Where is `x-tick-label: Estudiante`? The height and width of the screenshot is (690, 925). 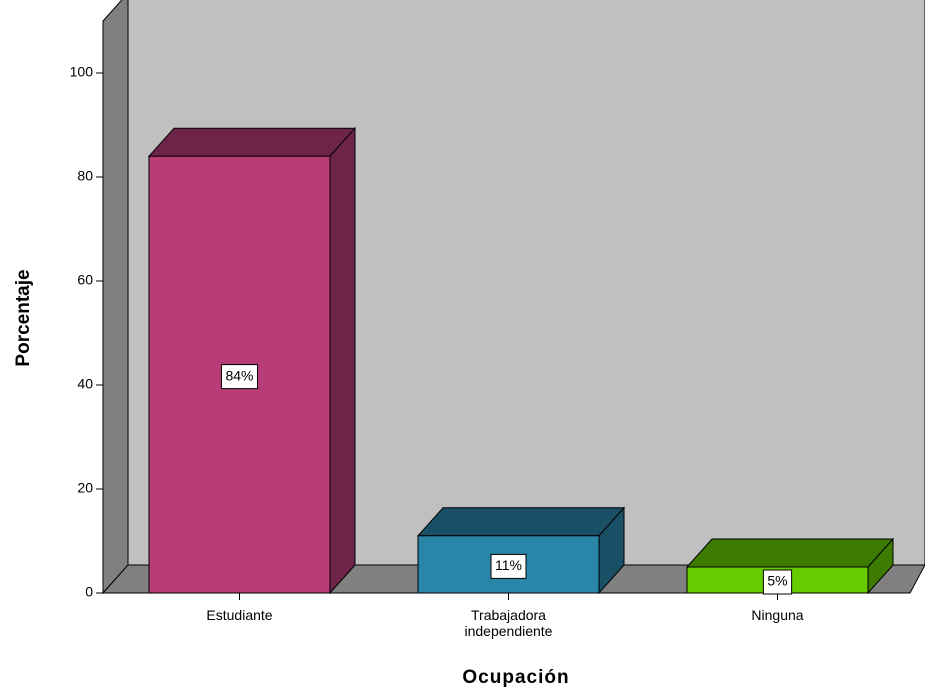 x-tick-label: Estudiante is located at coordinates (239, 615).